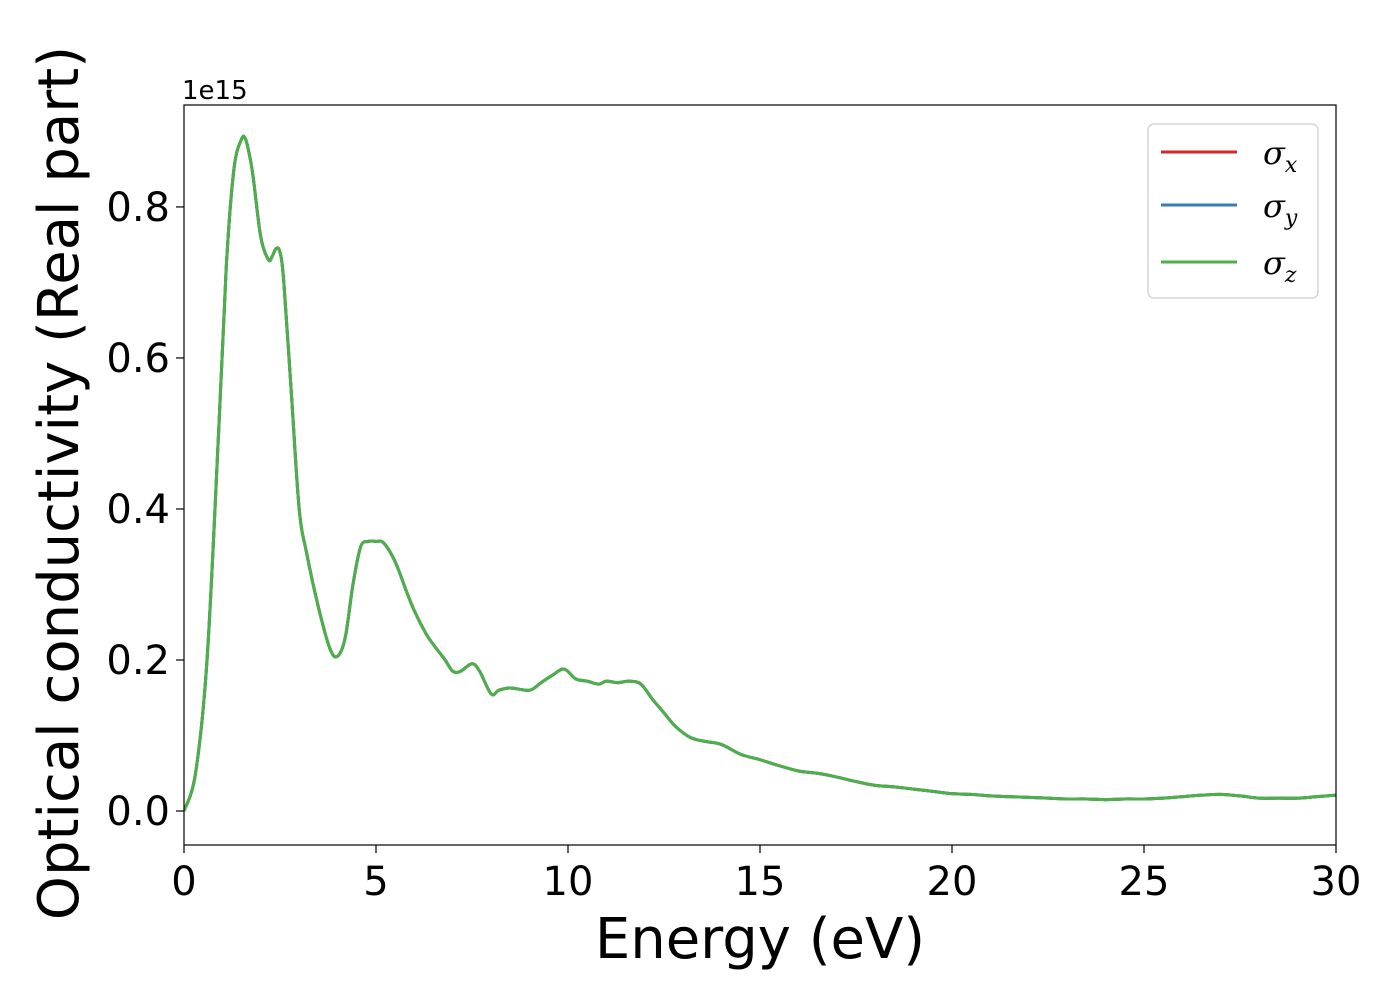 This screenshot has height=1000, width=1400. Describe the element at coordinates (1280, 209) in the screenshot. I see `legend-label-y: σy` at that location.